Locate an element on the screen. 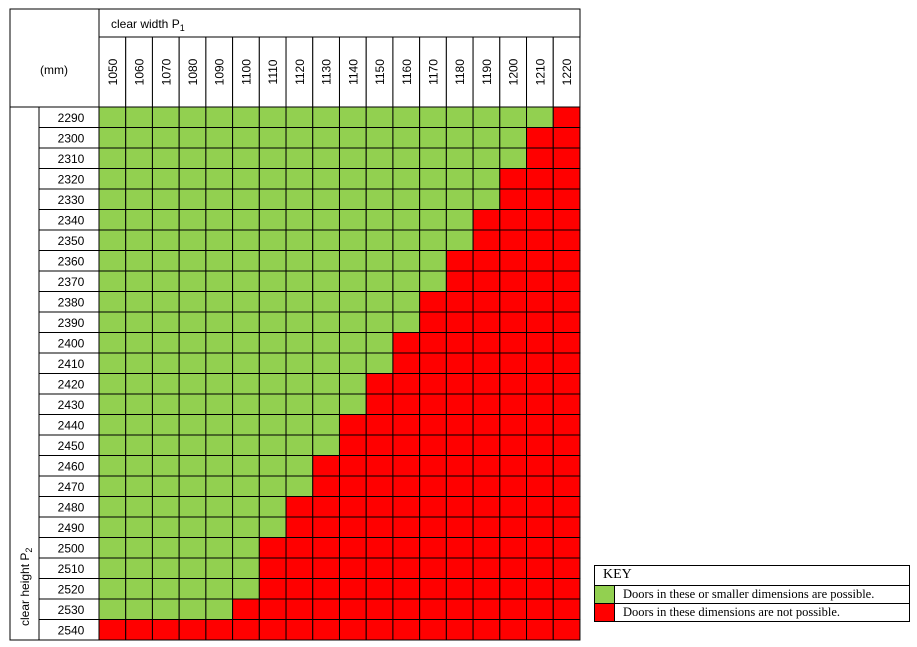 Image resolution: width=917 pixels, height=647 pixels. width-header-label: 1200 is located at coordinates (514, 71).